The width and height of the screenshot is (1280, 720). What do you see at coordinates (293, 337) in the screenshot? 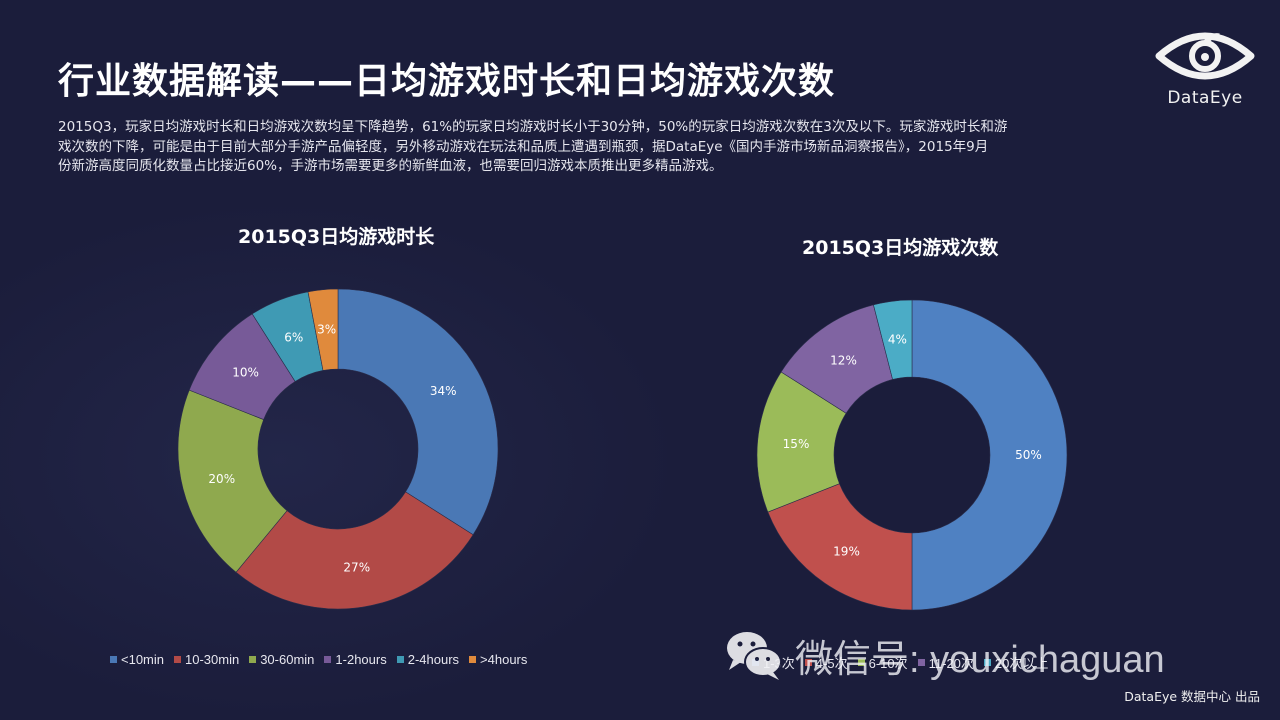
I see `slice-label: 6%` at bounding box center [293, 337].